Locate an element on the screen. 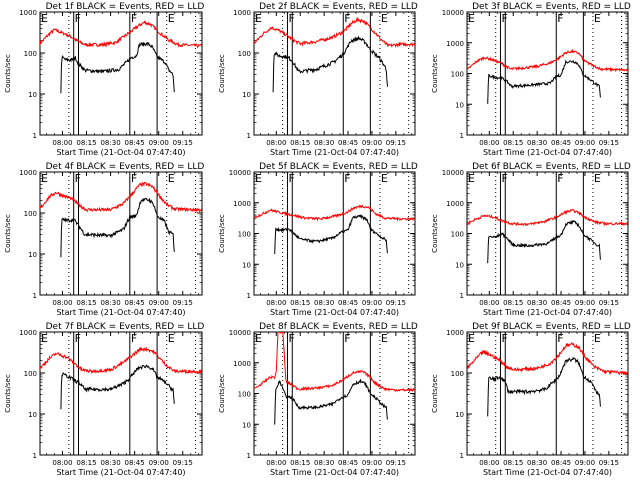 Image resolution: width=640 pixels, height=480 pixels. panel-title: Det 5f BLACK = Events, RED = LLD is located at coordinates (338, 167).